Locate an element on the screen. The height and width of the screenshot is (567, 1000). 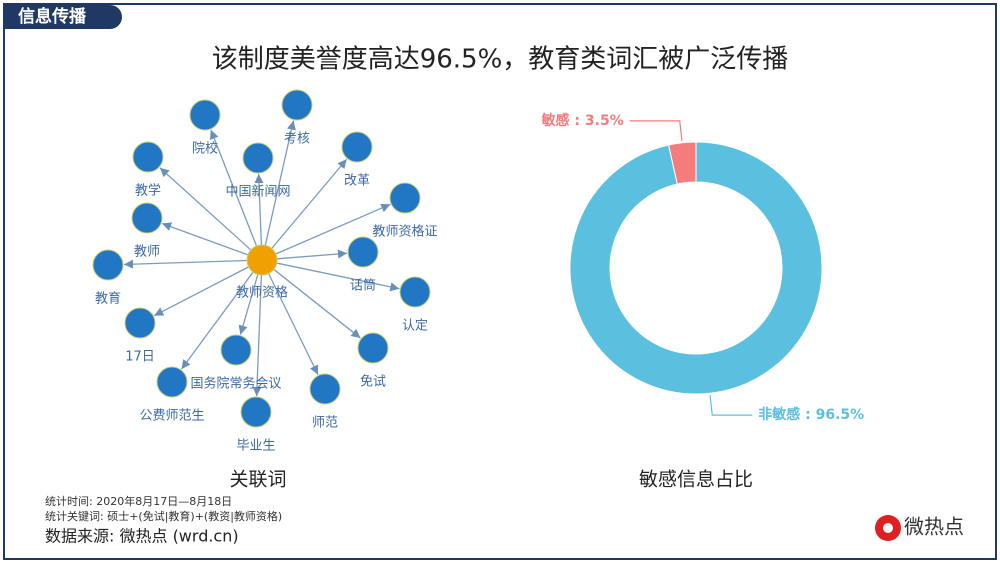
node-label: 师范 is located at coordinates (325, 423).